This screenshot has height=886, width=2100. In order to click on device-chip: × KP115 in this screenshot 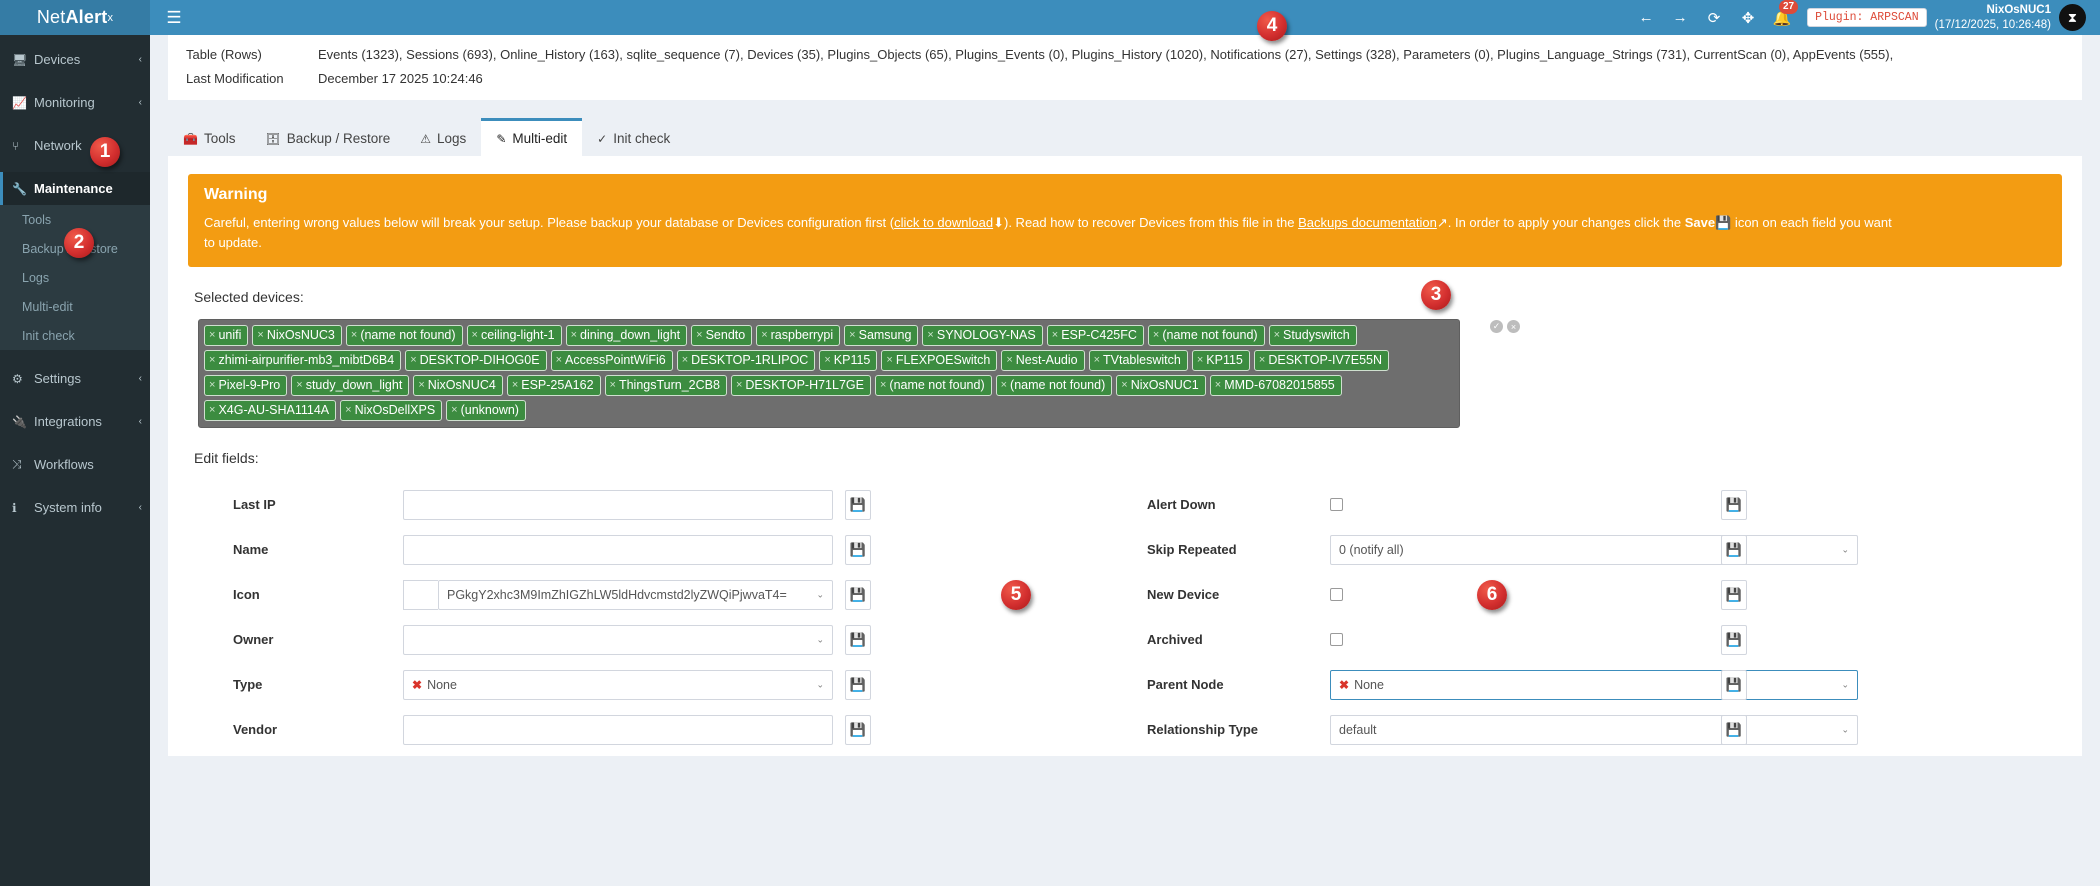, I will do `click(848, 361)`.